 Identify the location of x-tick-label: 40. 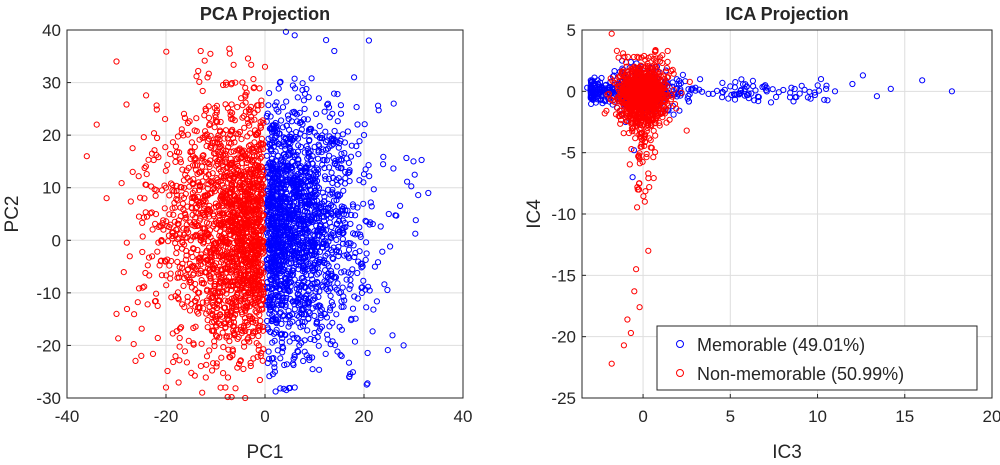
(463, 416).